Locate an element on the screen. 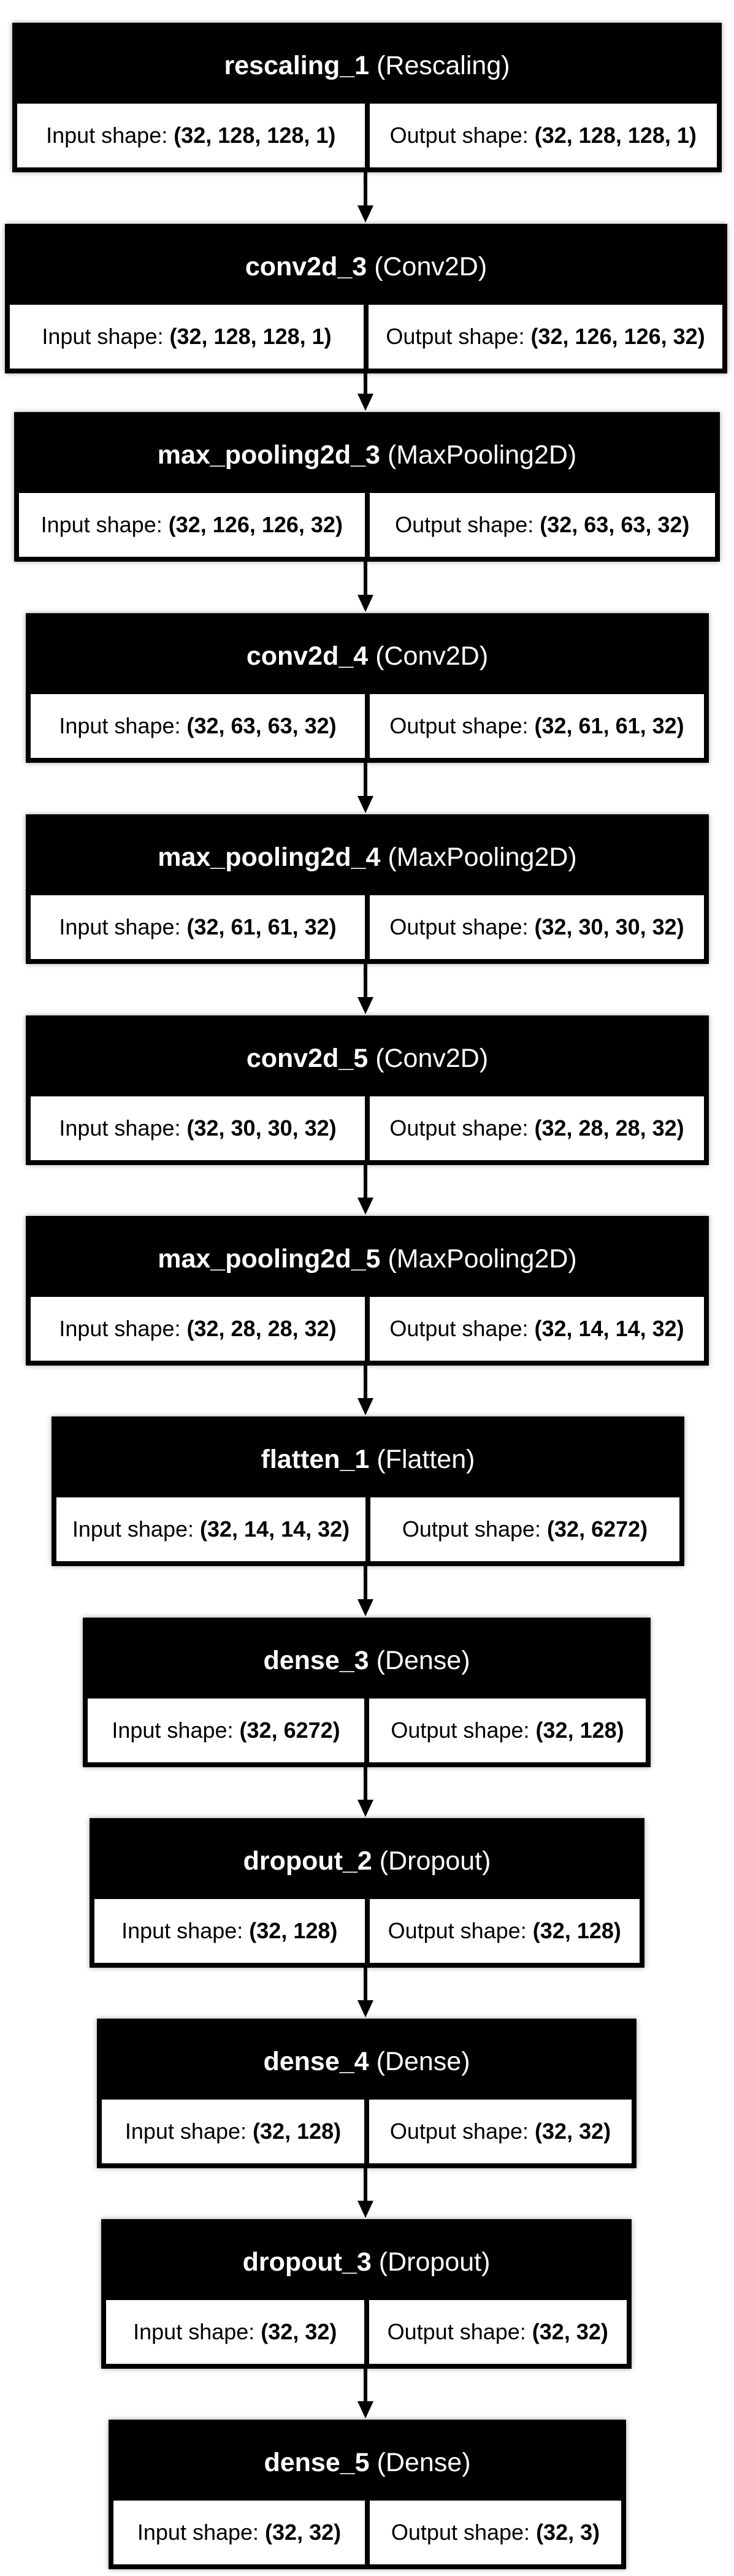 This screenshot has width=734, height=2576. output-shape-cell: Output shape: (32, 61, 61, 32) is located at coordinates (537, 726).